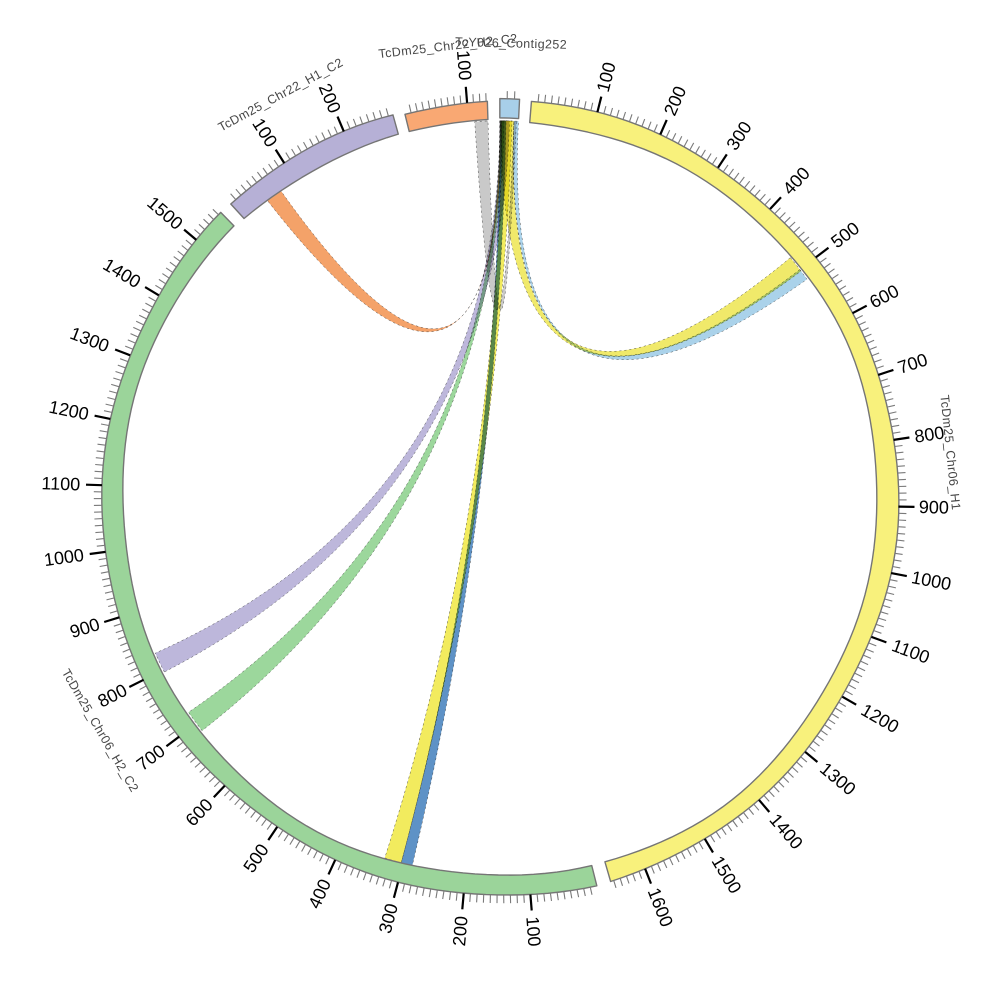 This screenshot has width=1000, height=1005. Describe the element at coordinates (934, 507) in the screenshot. I see `svg-text: 900` at that location.